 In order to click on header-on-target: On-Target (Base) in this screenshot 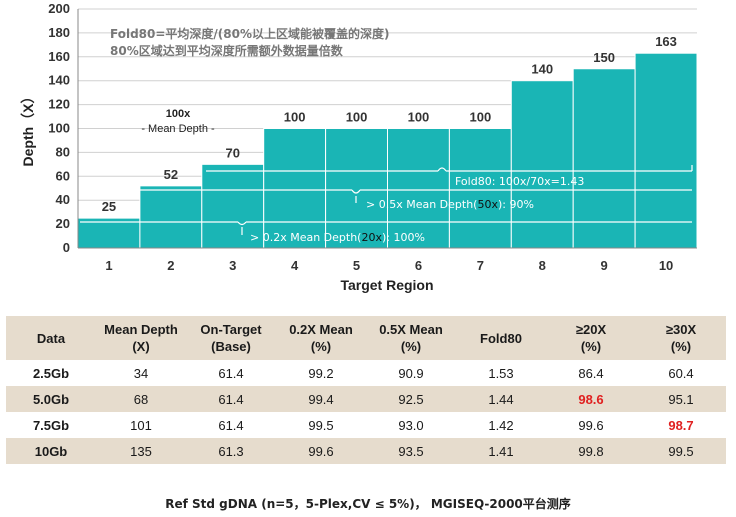, I will do `click(231, 338)`.